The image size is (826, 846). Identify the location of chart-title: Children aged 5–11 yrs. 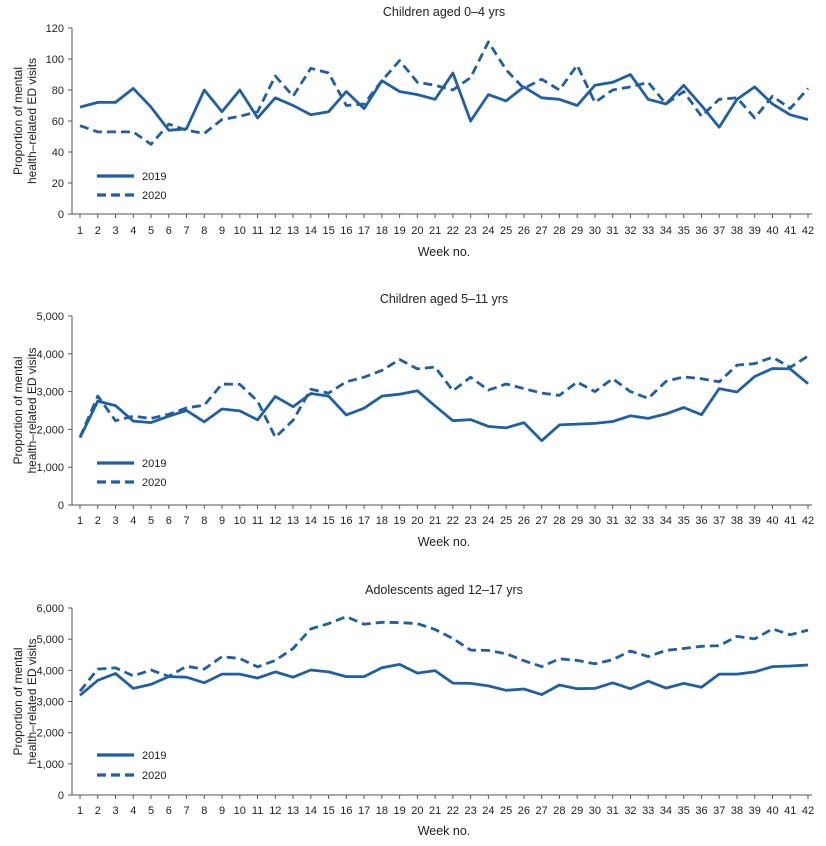
(444, 299).